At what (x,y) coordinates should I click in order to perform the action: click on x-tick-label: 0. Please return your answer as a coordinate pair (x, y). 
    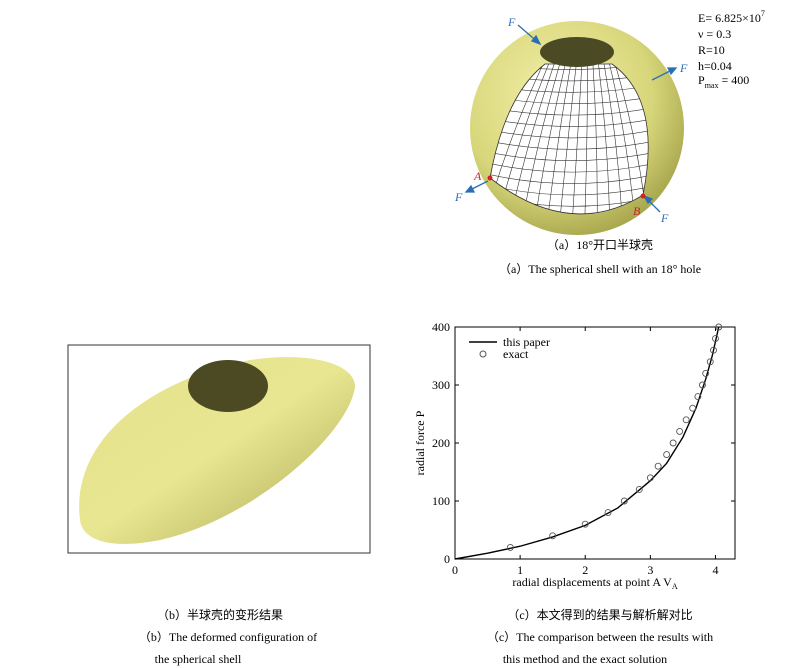
    Looking at the image, I should click on (455, 570).